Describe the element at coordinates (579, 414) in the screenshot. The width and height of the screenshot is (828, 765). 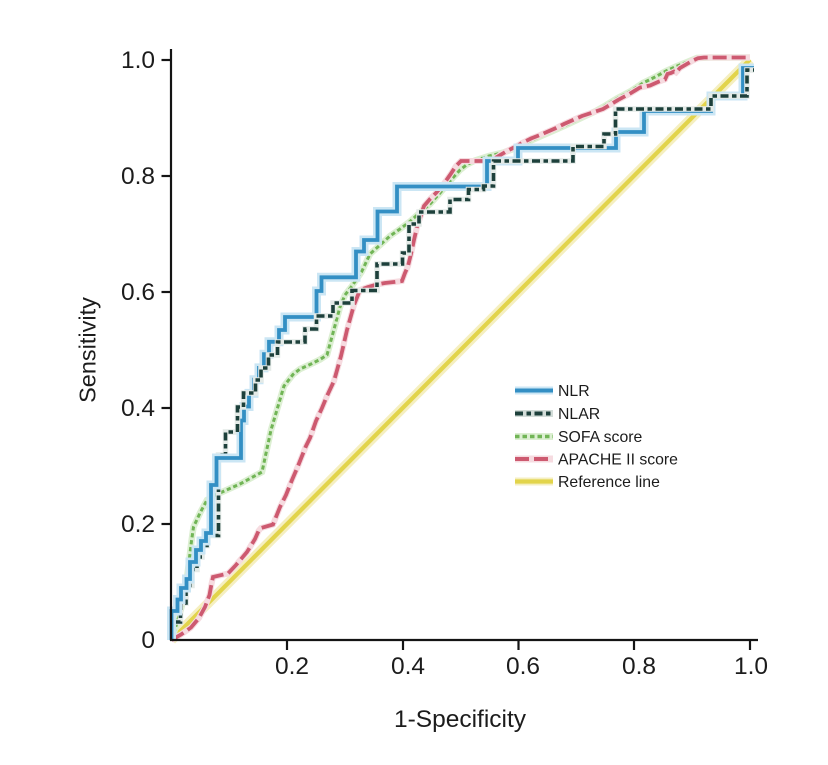
I see `svg-text: NLAR` at that location.